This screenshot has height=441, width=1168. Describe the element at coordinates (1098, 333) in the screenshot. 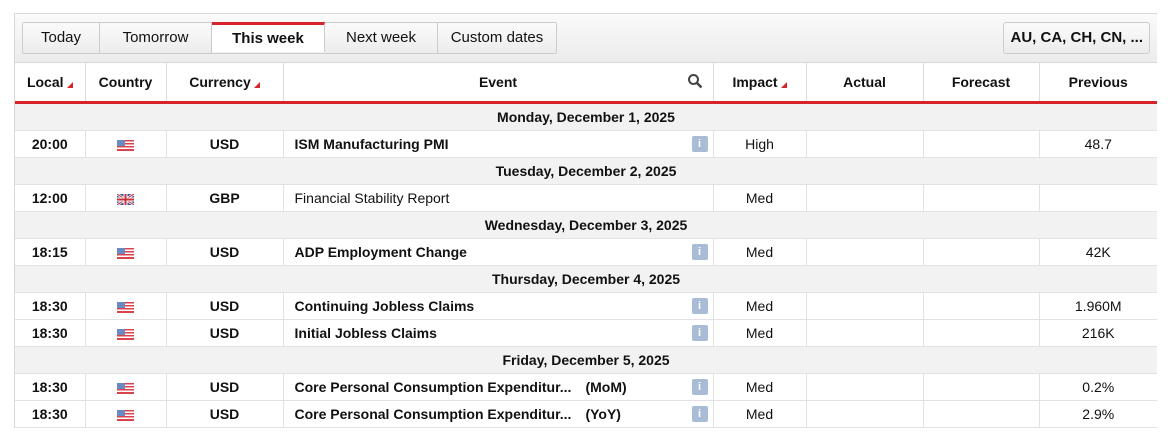

I see `event-previous: 216K` at that location.